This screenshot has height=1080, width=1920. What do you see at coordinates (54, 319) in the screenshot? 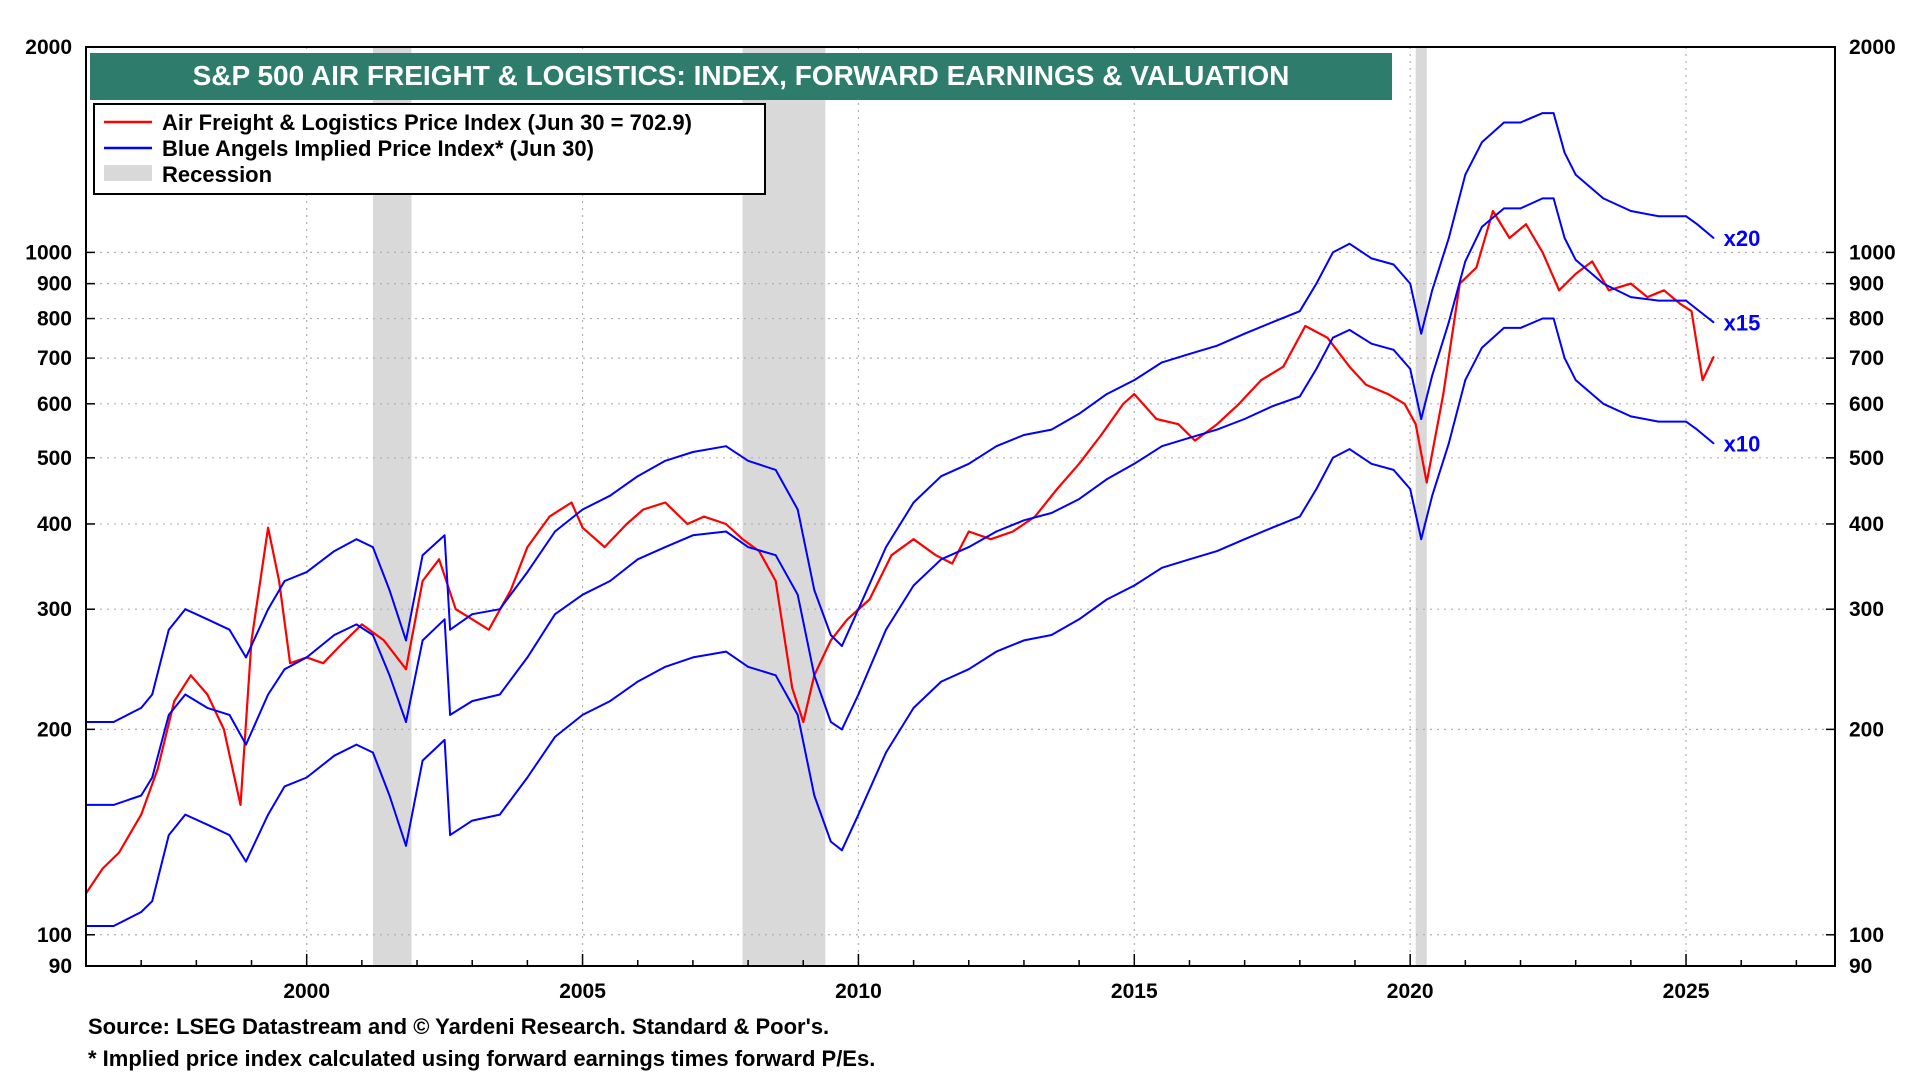
I see `y-tick-label-left: 800` at bounding box center [54, 319].